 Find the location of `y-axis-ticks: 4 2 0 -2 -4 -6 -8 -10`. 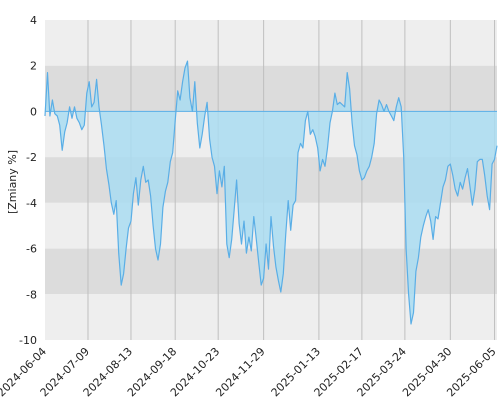

y-axis-ticks: 4 2 0 -2 -4 -6 -8 -10 is located at coordinates (28, 180).